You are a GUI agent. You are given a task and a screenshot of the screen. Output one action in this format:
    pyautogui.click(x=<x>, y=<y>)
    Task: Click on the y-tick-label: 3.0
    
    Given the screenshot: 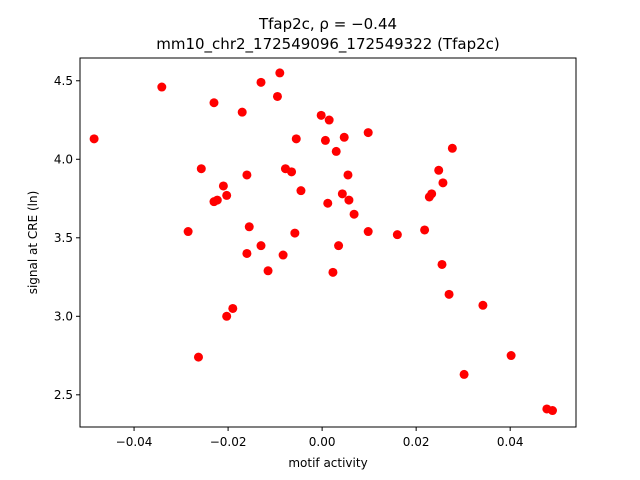 What is the action you would take?
    pyautogui.click(x=63, y=316)
    